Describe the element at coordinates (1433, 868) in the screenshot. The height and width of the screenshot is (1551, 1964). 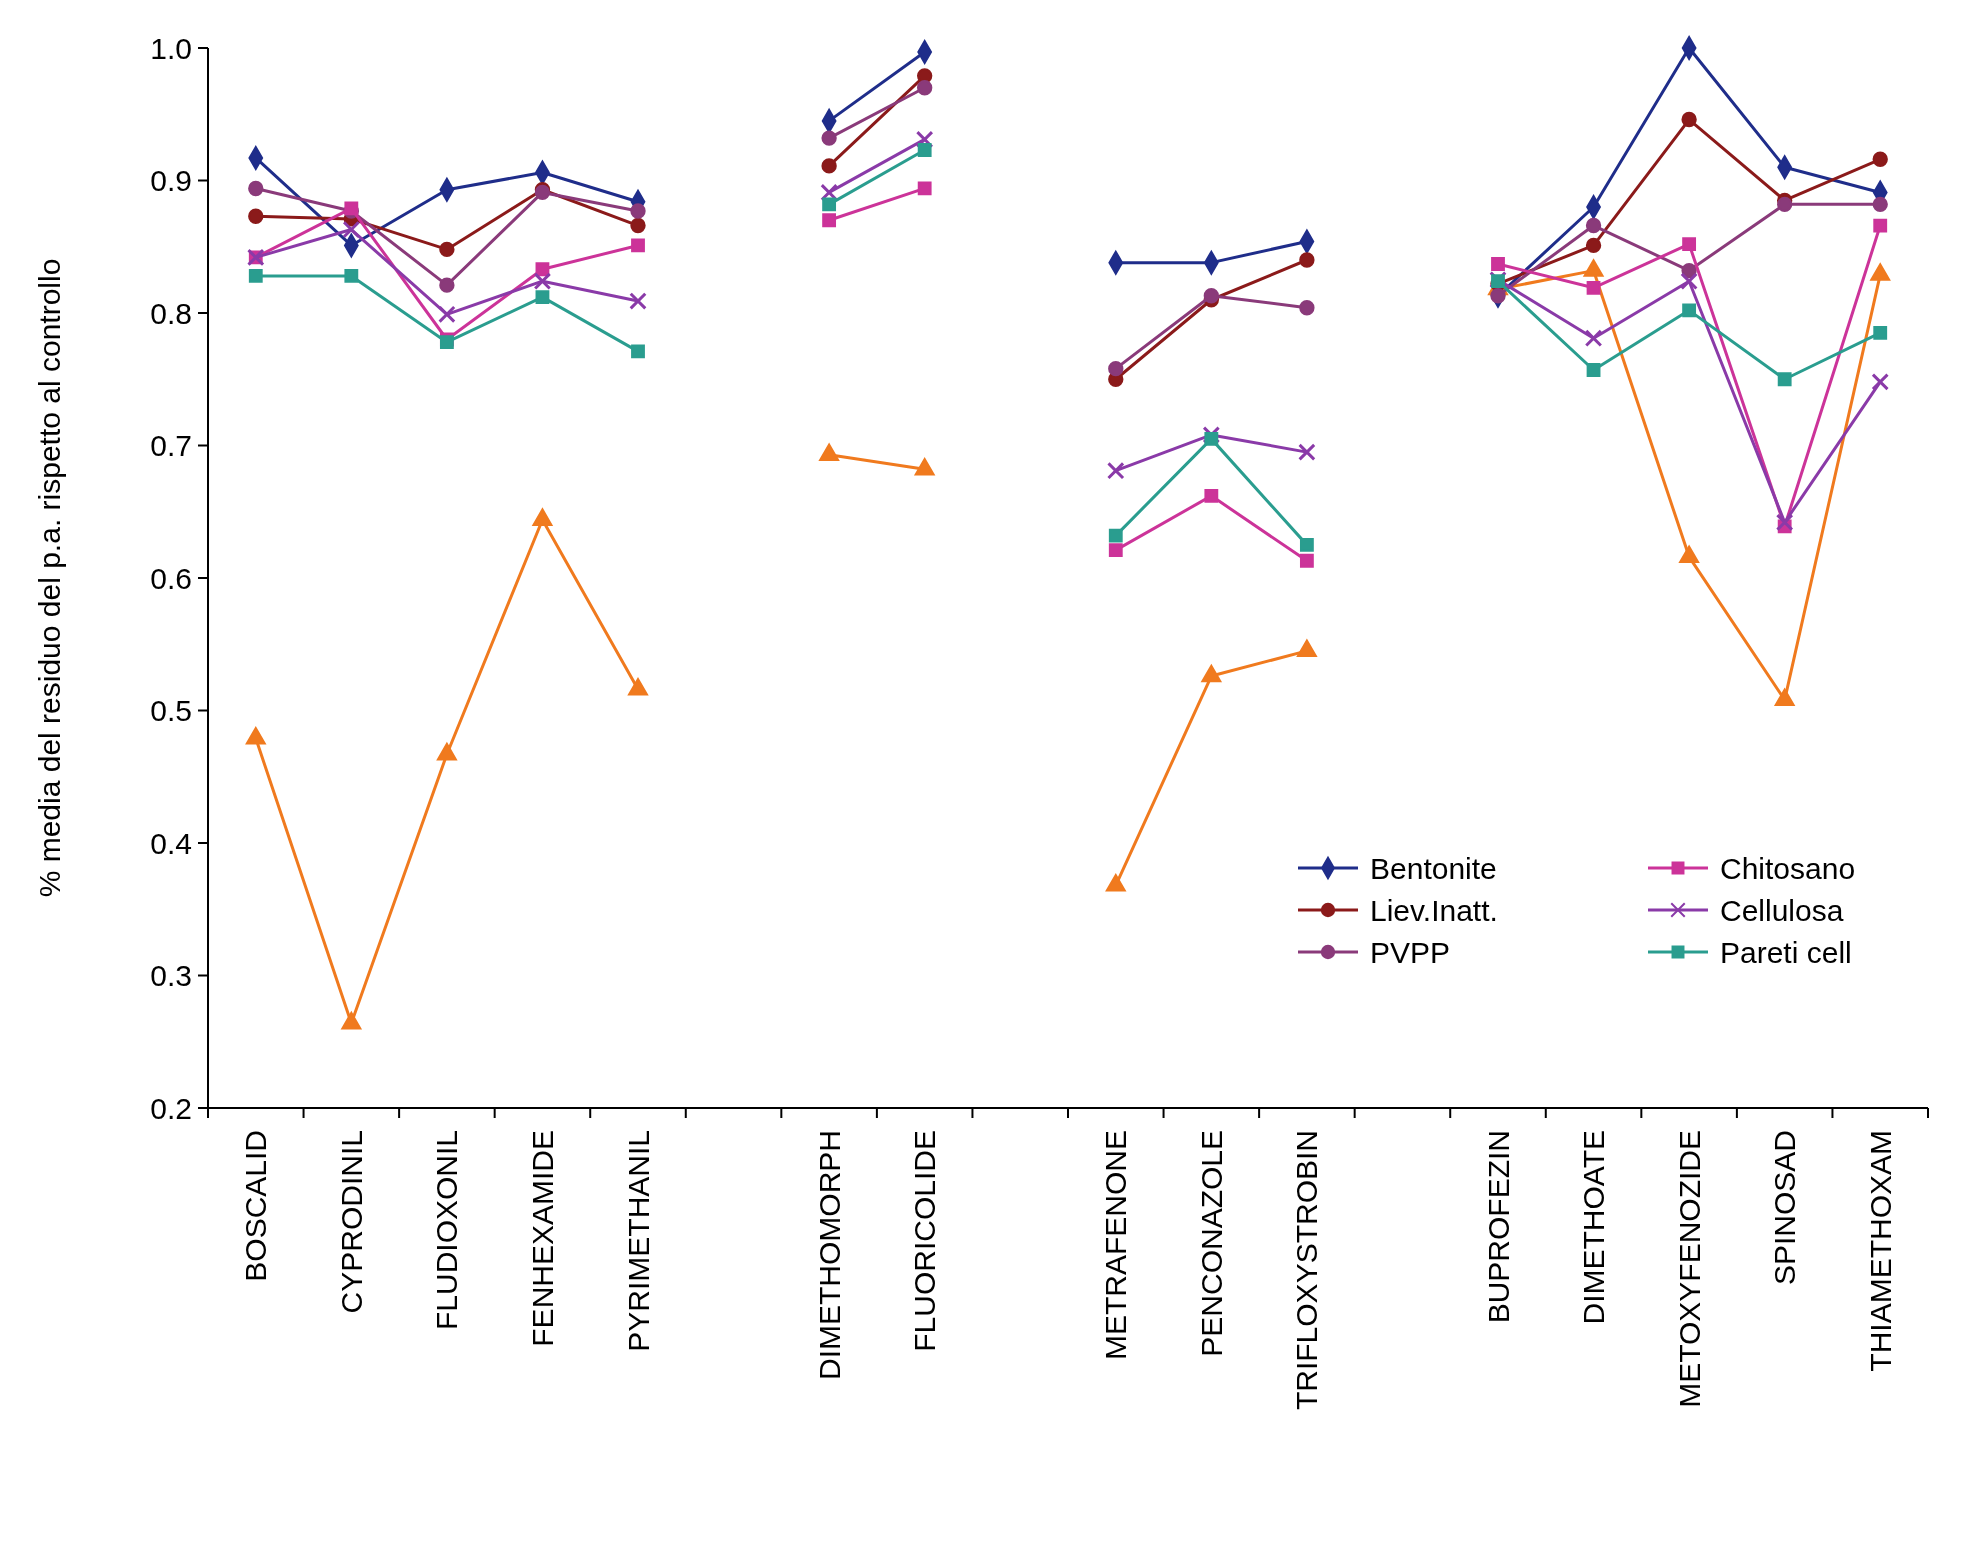
I see `legend-label: Bentonite` at that location.